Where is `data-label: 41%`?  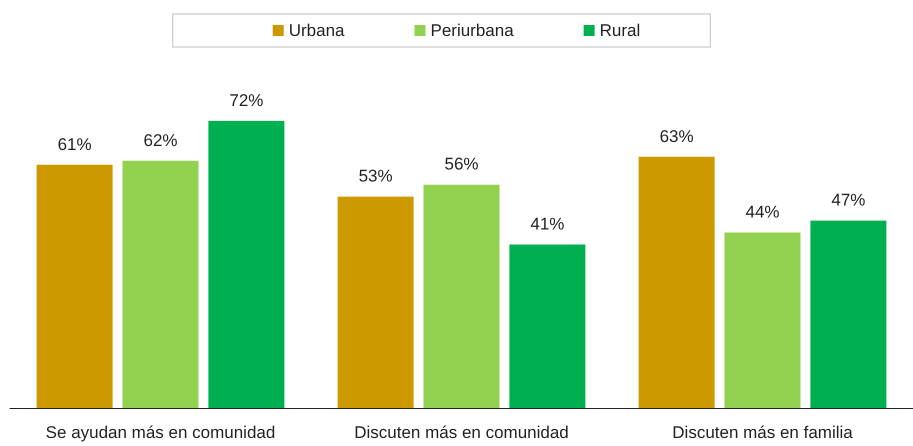
data-label: 41% is located at coordinates (547, 224).